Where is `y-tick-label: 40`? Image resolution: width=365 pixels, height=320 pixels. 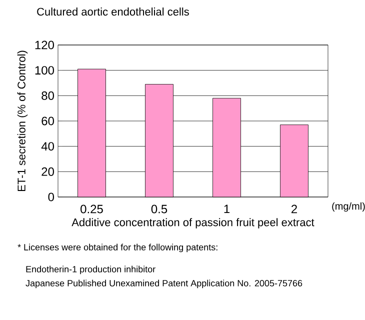
y-tick-label: 40 is located at coordinates (47, 146).